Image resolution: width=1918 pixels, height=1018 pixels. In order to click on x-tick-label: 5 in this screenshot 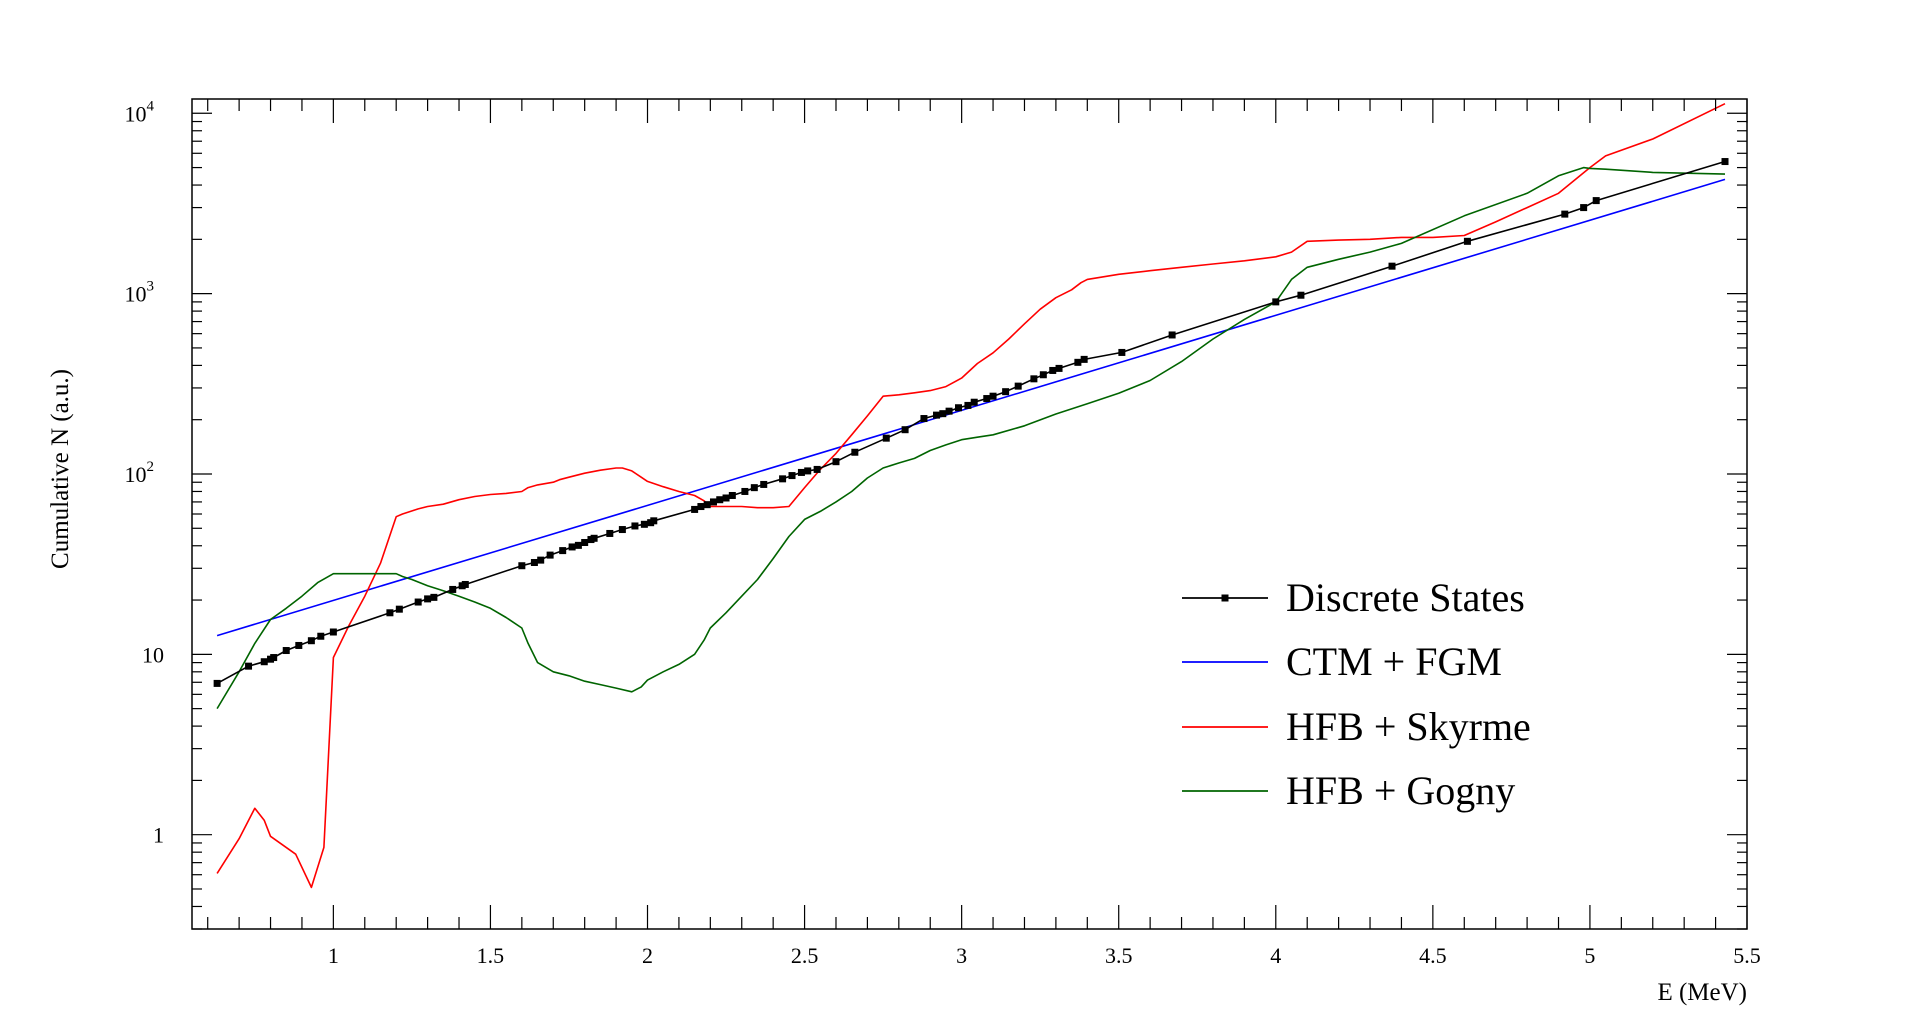, I will do `click(1589, 955)`.